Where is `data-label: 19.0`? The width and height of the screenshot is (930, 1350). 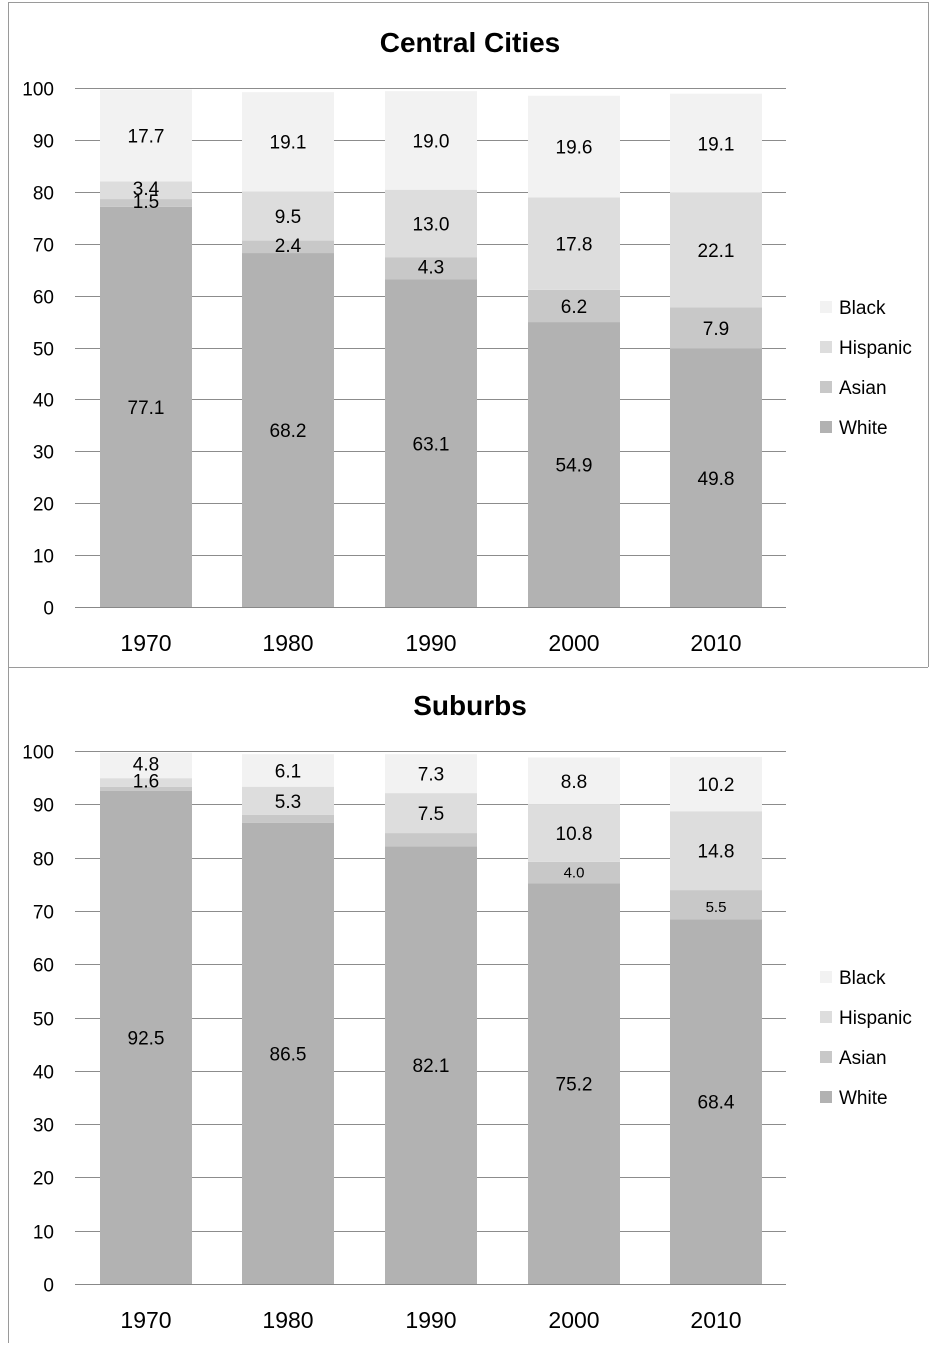 data-label: 19.0 is located at coordinates (431, 141).